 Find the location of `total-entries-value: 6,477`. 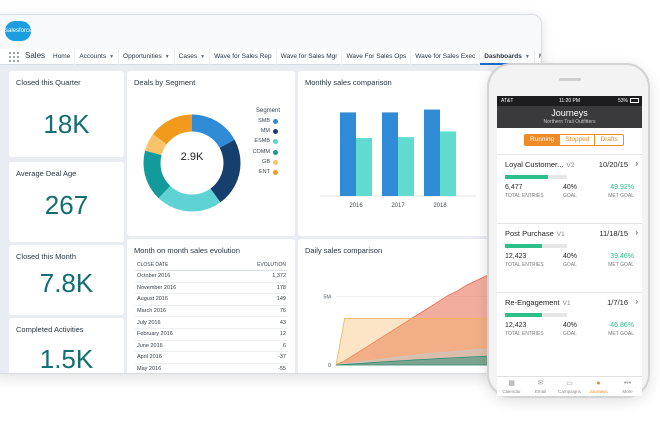

total-entries-value: 6,477 is located at coordinates (514, 187).